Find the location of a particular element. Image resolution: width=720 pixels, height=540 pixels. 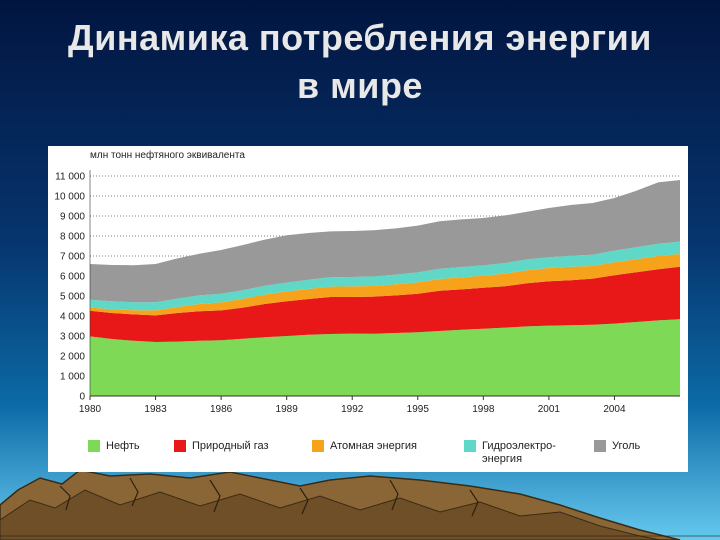

legend-label: Уголь is located at coordinates (626, 446).